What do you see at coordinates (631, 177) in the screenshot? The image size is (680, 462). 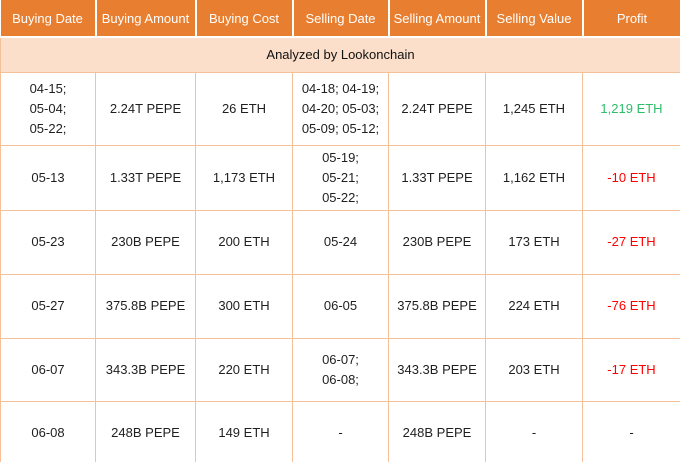 I see `cell-profit: -10 ETH` at bounding box center [631, 177].